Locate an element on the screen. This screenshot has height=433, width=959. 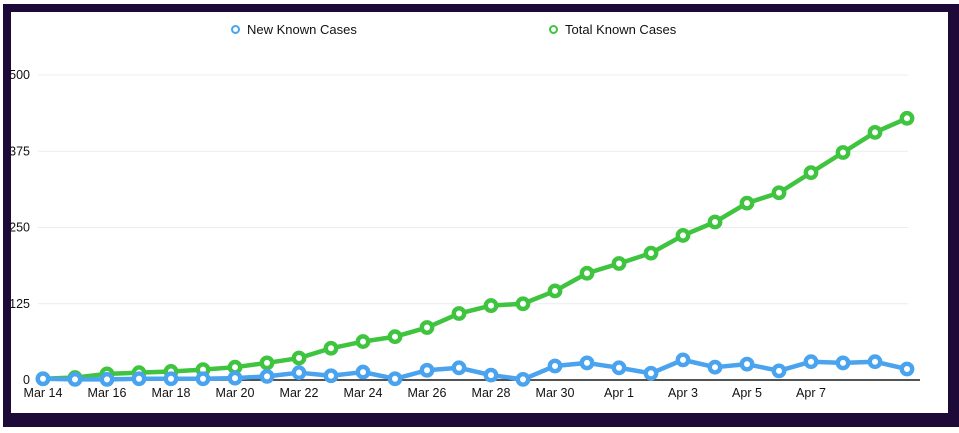
x-axis-tick-label: Mar 20 is located at coordinates (235, 393).